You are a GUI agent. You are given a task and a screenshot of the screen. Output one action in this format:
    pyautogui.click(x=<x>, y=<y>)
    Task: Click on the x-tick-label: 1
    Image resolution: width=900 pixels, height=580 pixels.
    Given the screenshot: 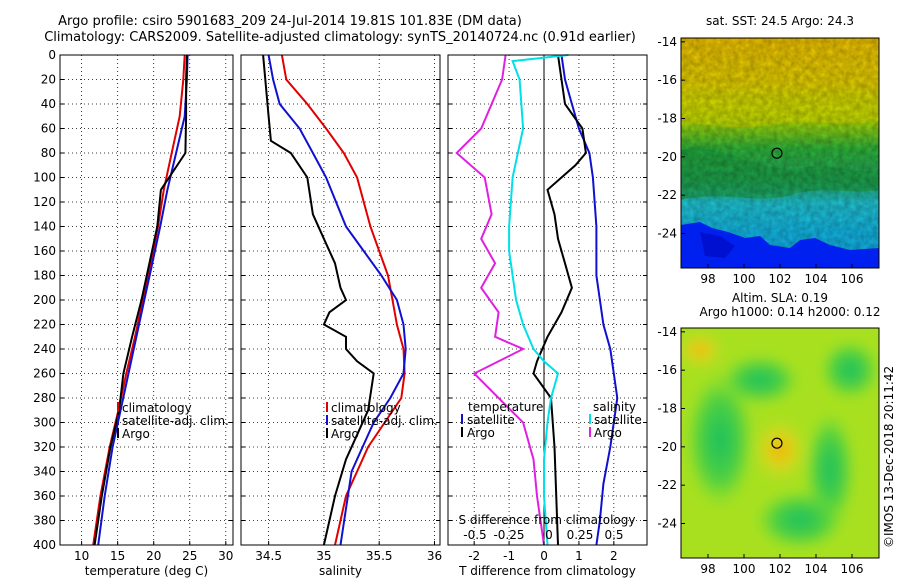 What is the action you would take?
    pyautogui.click(x=579, y=556)
    